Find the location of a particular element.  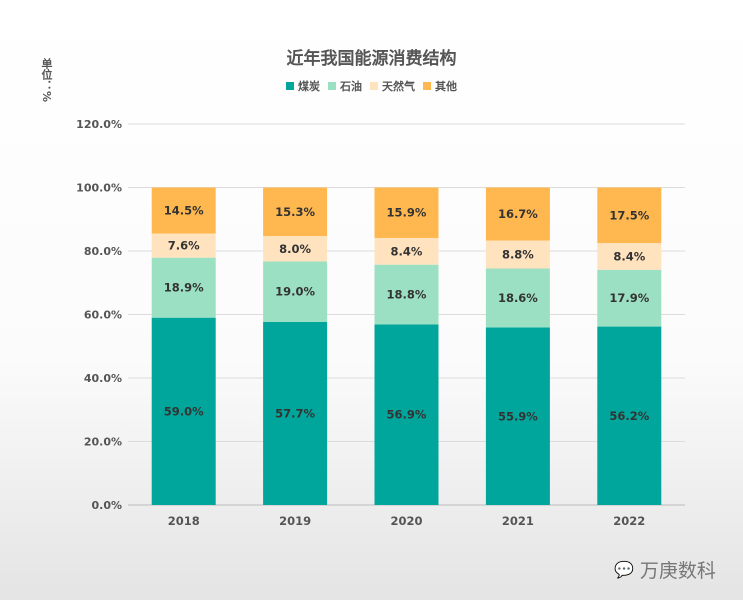

data-label: 15.3% is located at coordinates (295, 212).